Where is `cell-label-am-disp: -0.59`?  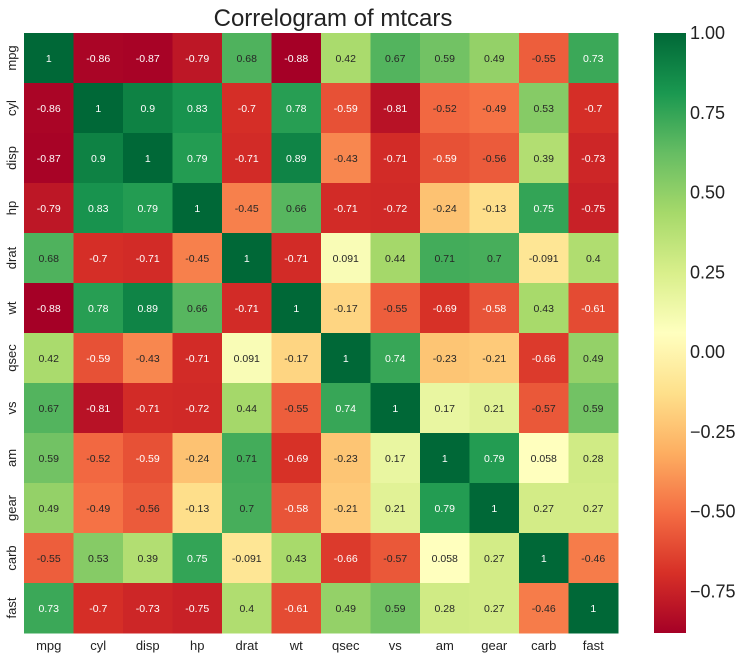 cell-label-am-disp: -0.59 is located at coordinates (148, 459).